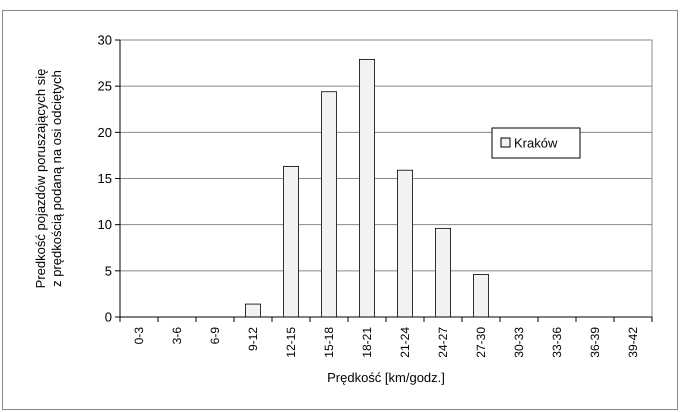 This screenshot has width=680, height=412. Describe the element at coordinates (443, 342) in the screenshot. I see `x-tick-label: 24-27` at that location.